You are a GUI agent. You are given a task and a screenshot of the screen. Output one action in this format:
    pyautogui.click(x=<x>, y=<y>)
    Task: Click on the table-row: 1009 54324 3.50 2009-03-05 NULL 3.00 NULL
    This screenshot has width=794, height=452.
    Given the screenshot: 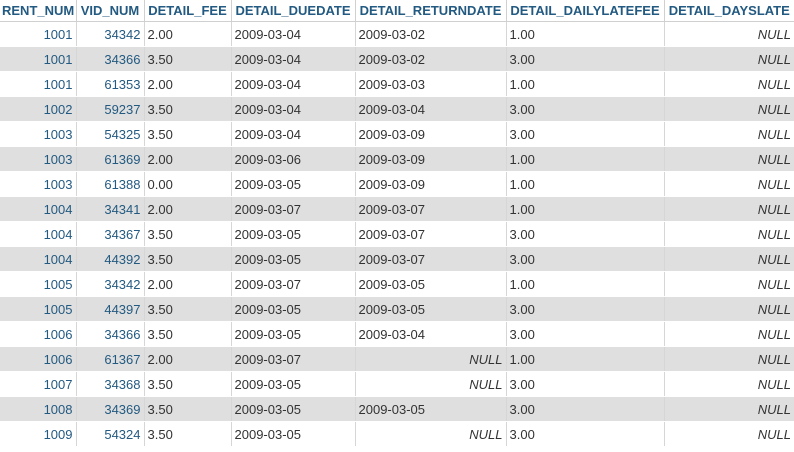 What is the action you would take?
    pyautogui.click(x=397, y=434)
    